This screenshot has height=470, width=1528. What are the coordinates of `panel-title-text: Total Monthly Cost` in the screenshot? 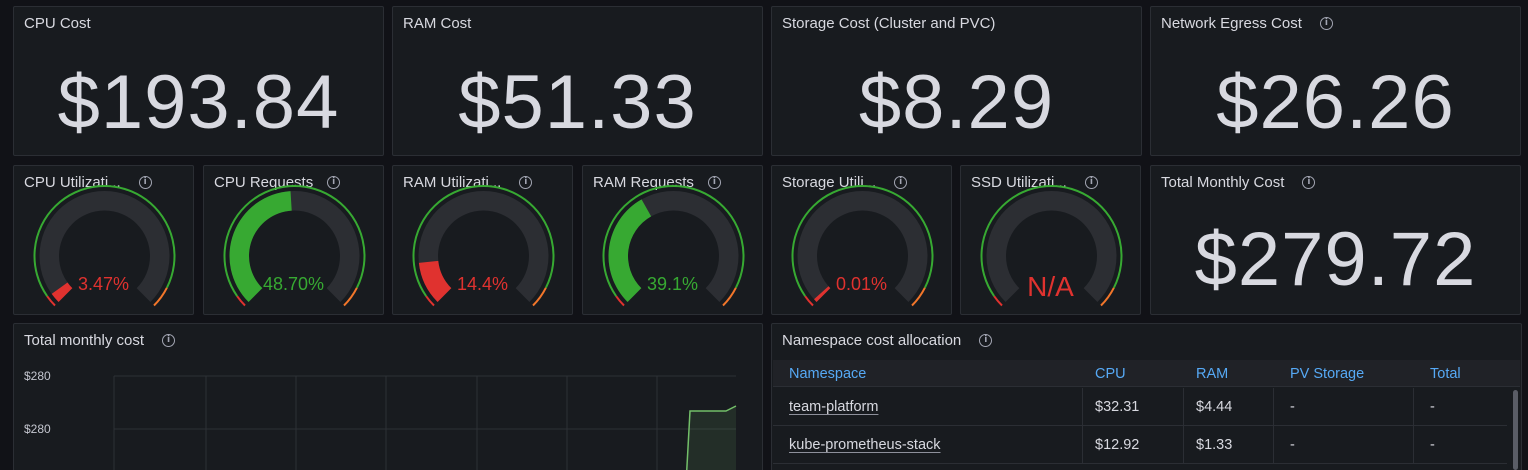 It's located at (1223, 182).